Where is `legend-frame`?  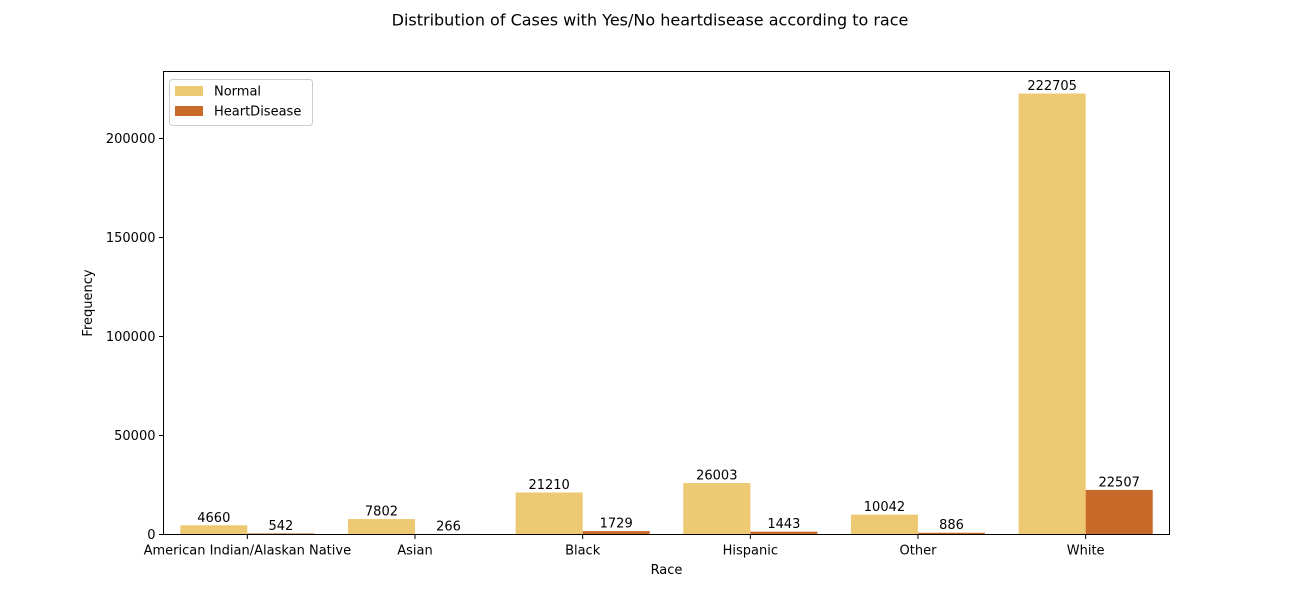
legend-frame is located at coordinates (241, 102).